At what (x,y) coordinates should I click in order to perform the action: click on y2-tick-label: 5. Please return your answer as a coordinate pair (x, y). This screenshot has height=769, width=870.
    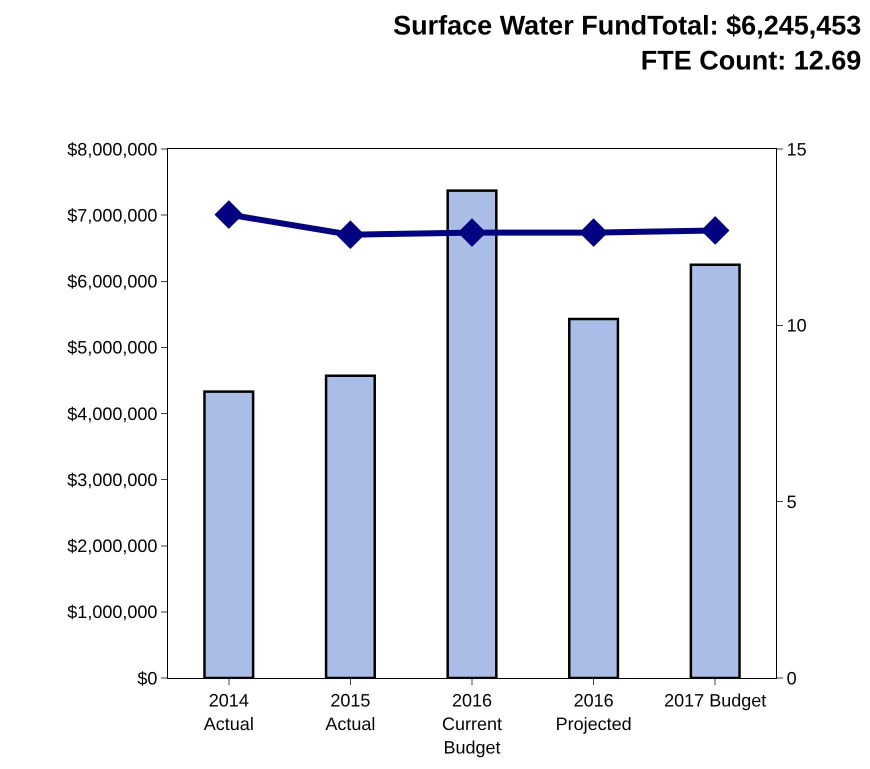
    Looking at the image, I should click on (791, 502).